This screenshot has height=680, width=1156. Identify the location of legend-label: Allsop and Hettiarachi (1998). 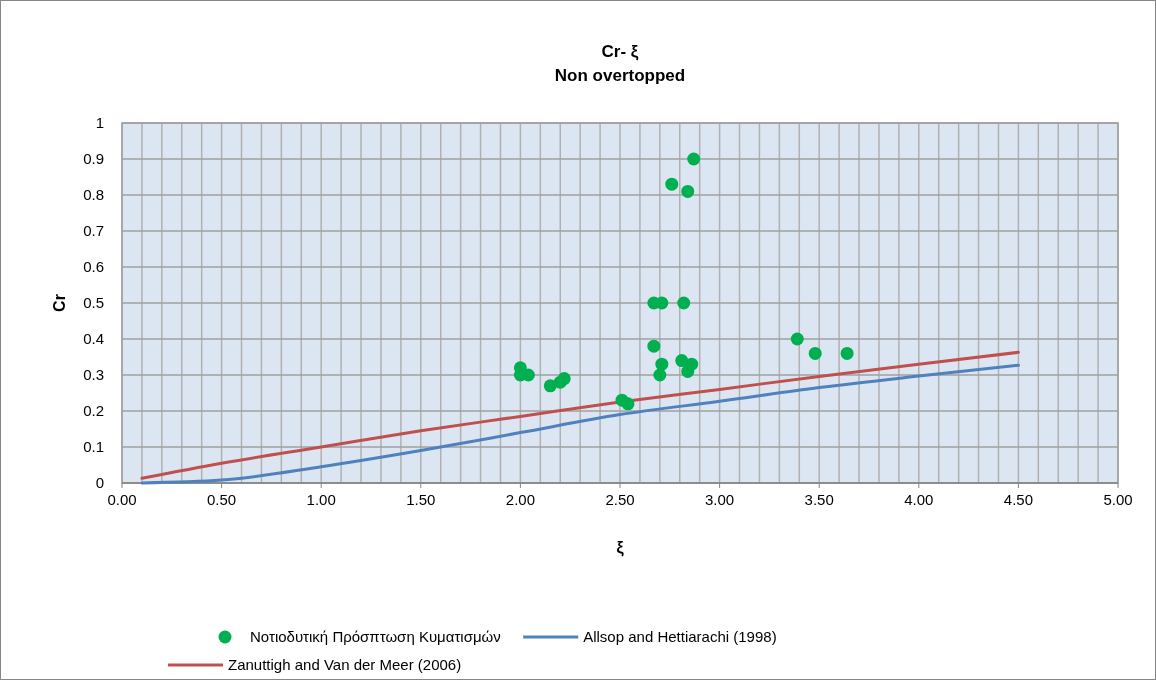
(680, 636).